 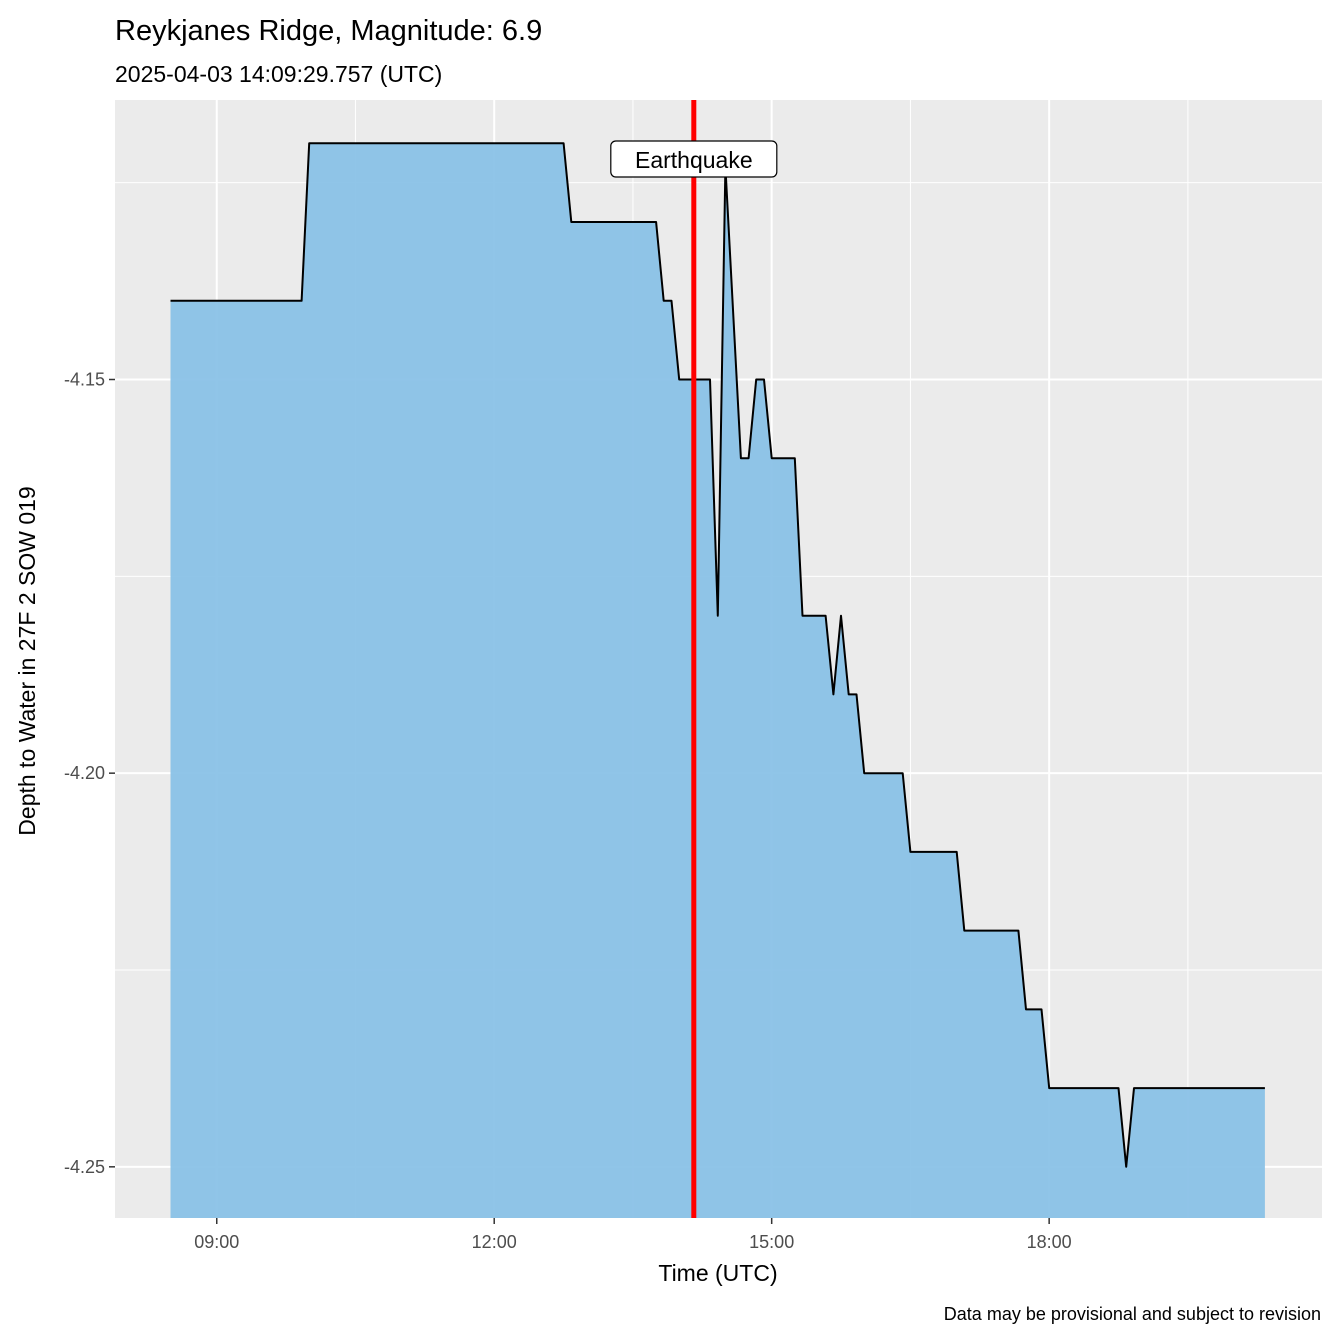 I want to click on y-axis: -4.15 -4.20 -4.25, so click(x=89, y=773).